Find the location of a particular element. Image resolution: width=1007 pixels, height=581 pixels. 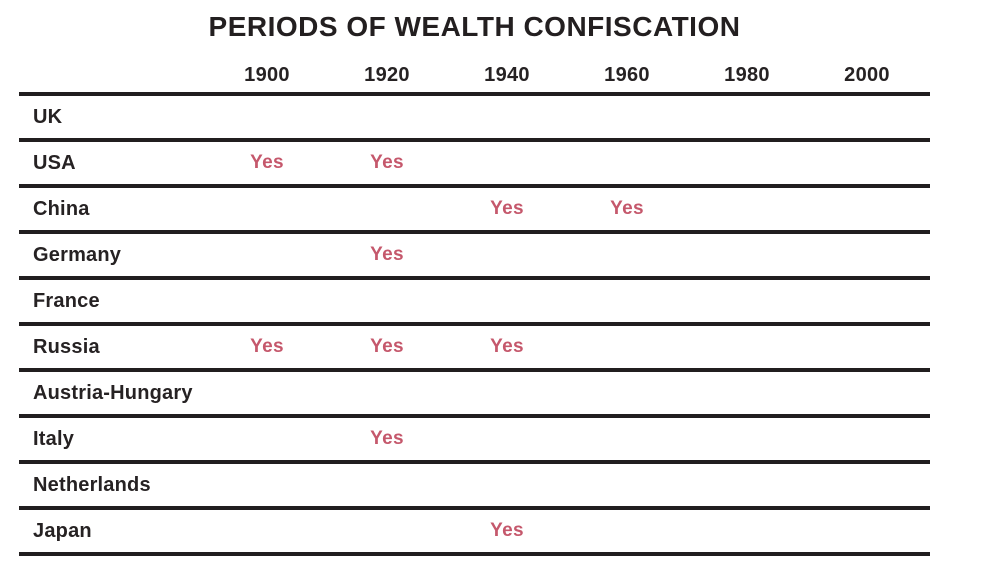

country-label: Austria-Hungary is located at coordinates (113, 392).